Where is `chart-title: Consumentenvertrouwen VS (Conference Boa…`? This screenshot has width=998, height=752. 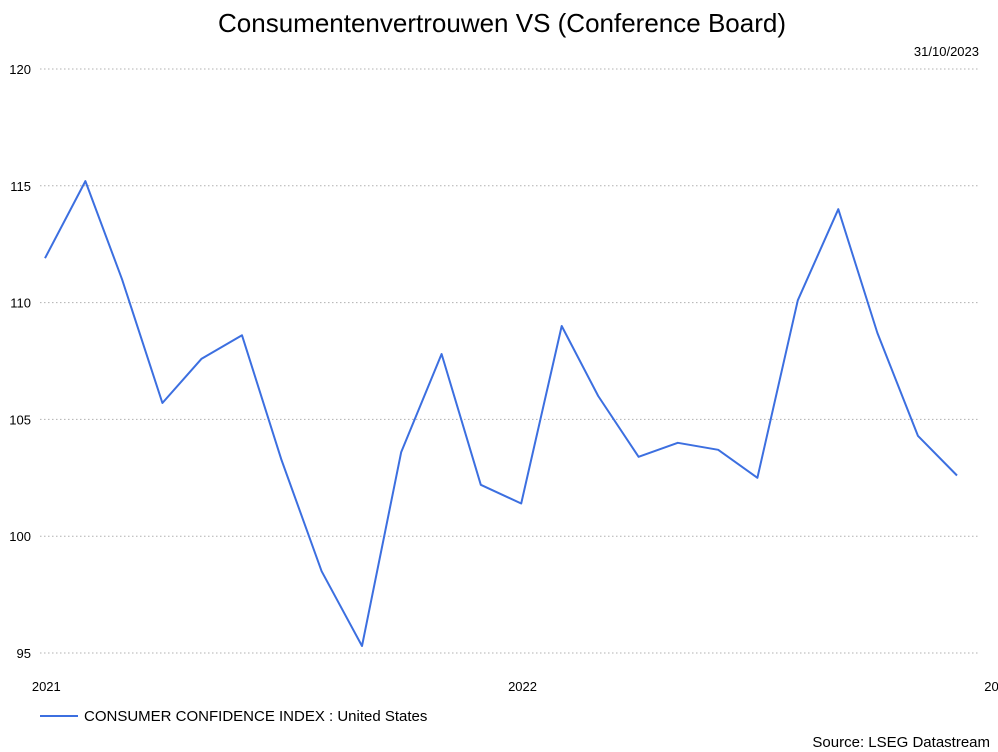 chart-title: Consumentenvertrouwen VS (Conference Boa… is located at coordinates (502, 23).